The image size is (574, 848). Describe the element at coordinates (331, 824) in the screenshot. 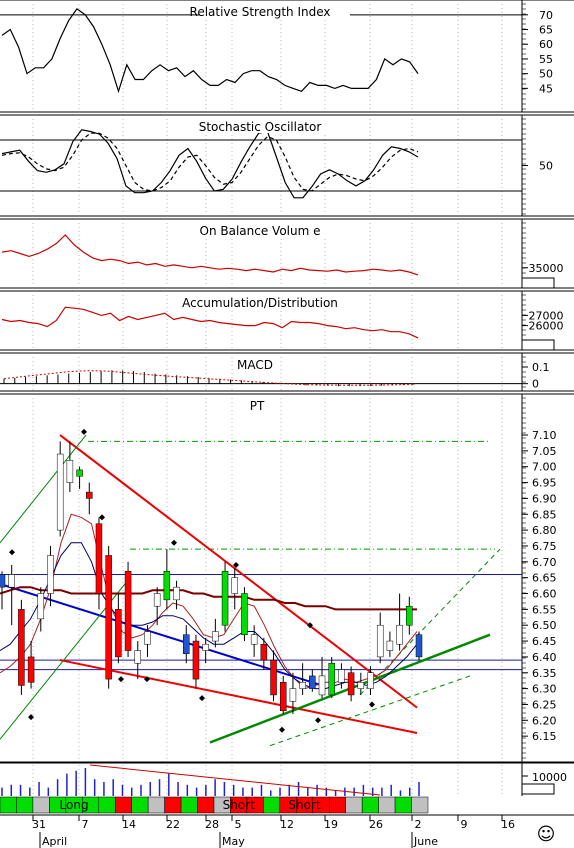

I see `x-tick-label: 19` at that location.